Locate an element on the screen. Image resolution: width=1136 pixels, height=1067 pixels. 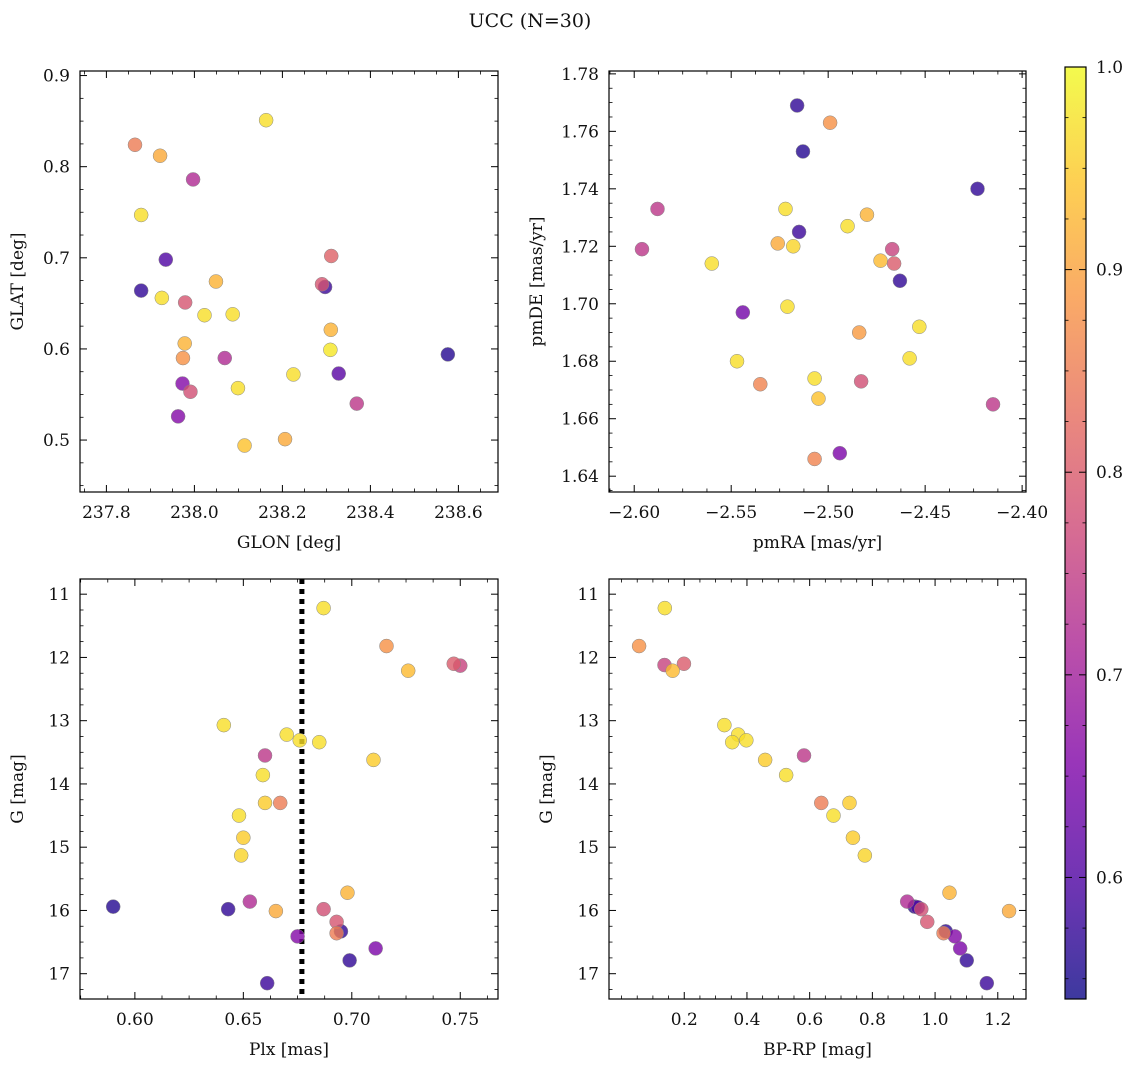
y-tick-label: 1.72 is located at coordinates (580, 247).